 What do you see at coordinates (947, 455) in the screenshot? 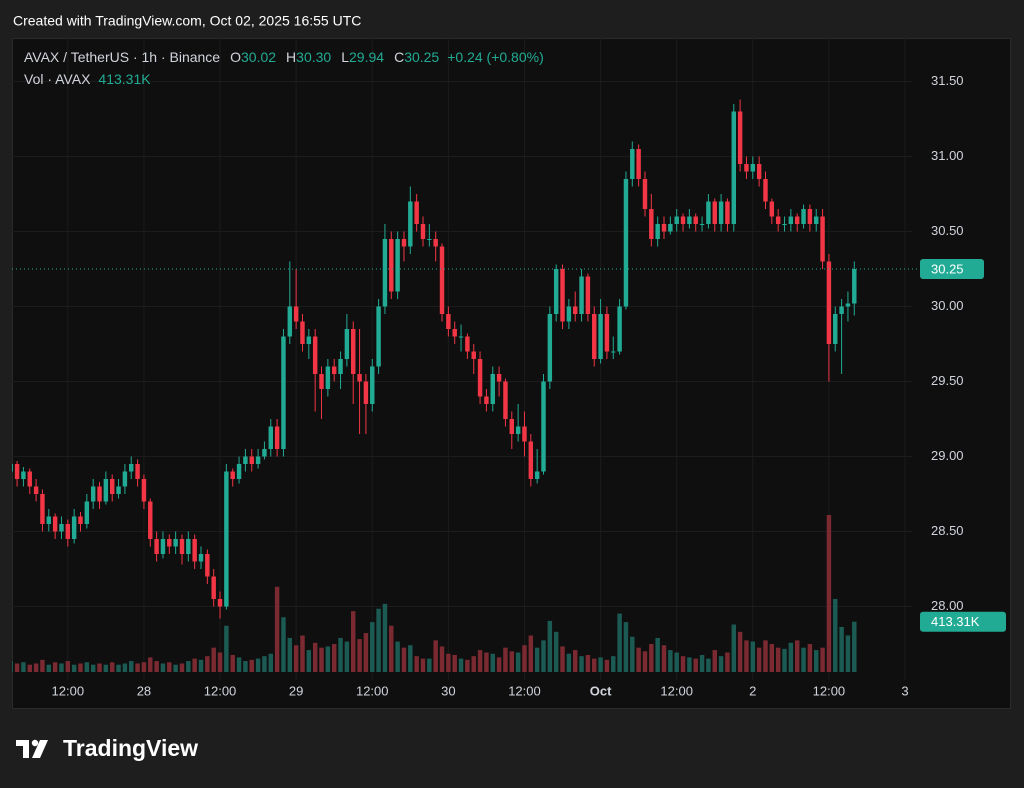
I see `y-tick-label: 29.00` at bounding box center [947, 455].